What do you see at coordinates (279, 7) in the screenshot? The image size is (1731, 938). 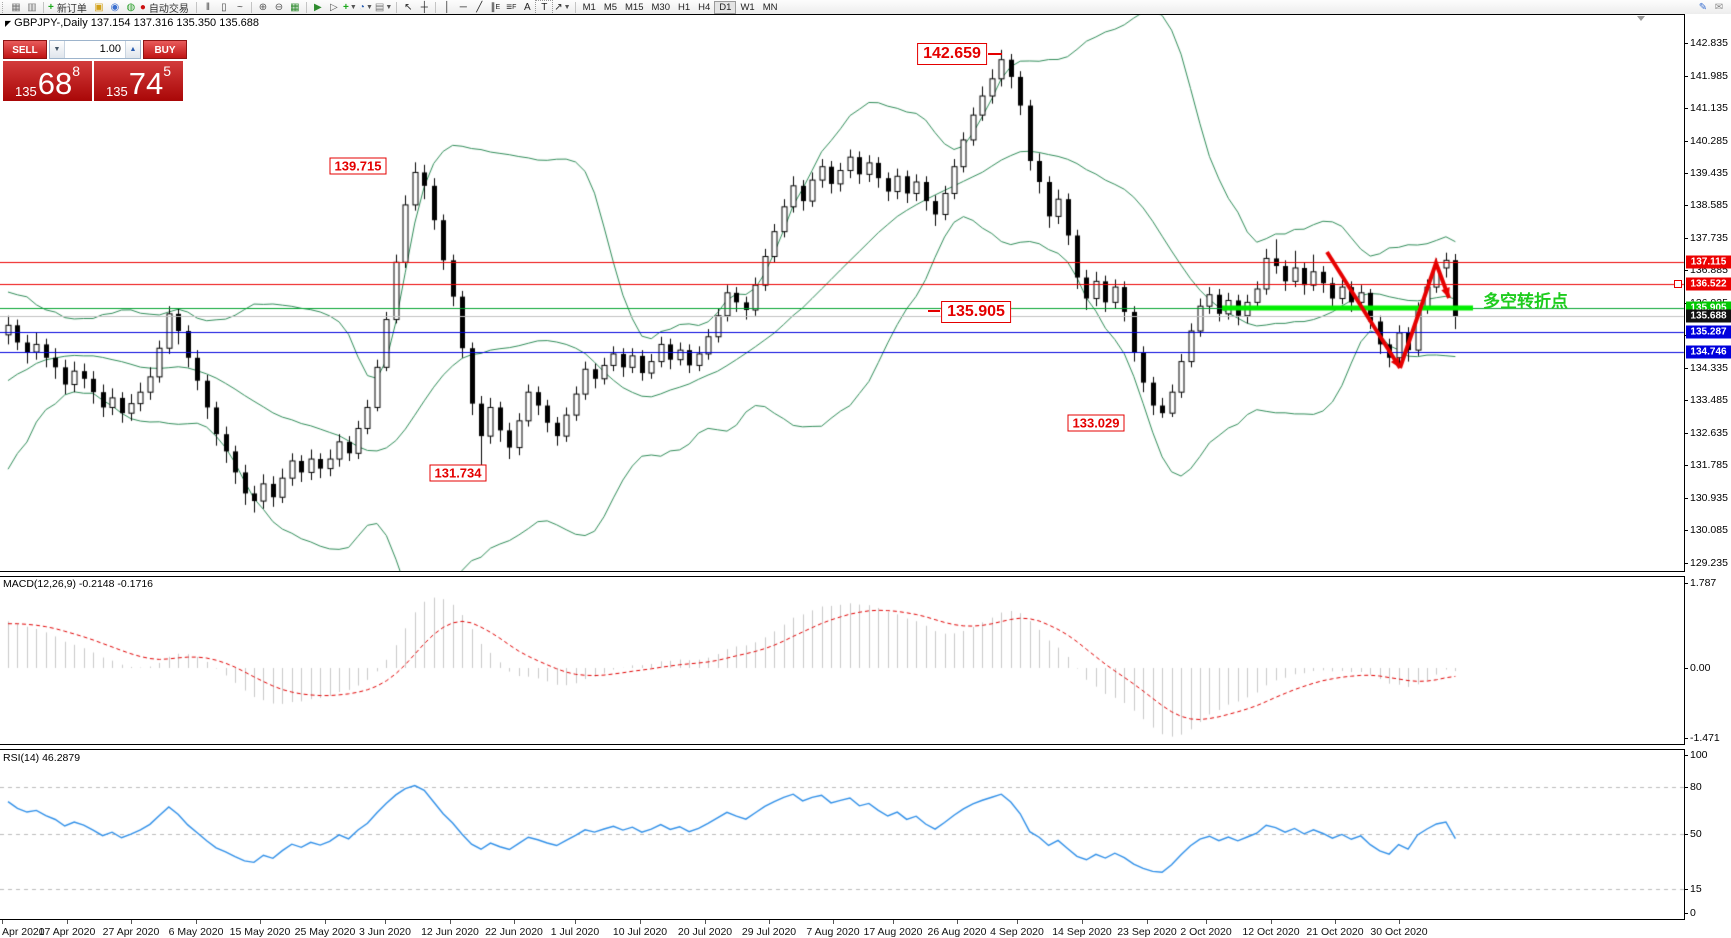 I see `zoom-out-icon: ⊖` at bounding box center [279, 7].